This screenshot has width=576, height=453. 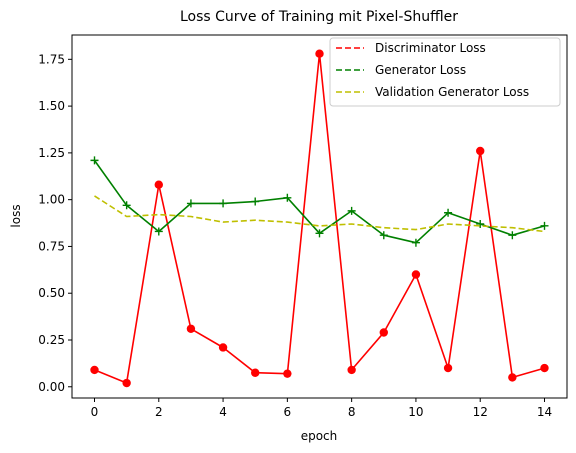 I want to click on y-tick-label: 1.50, so click(x=51, y=106).